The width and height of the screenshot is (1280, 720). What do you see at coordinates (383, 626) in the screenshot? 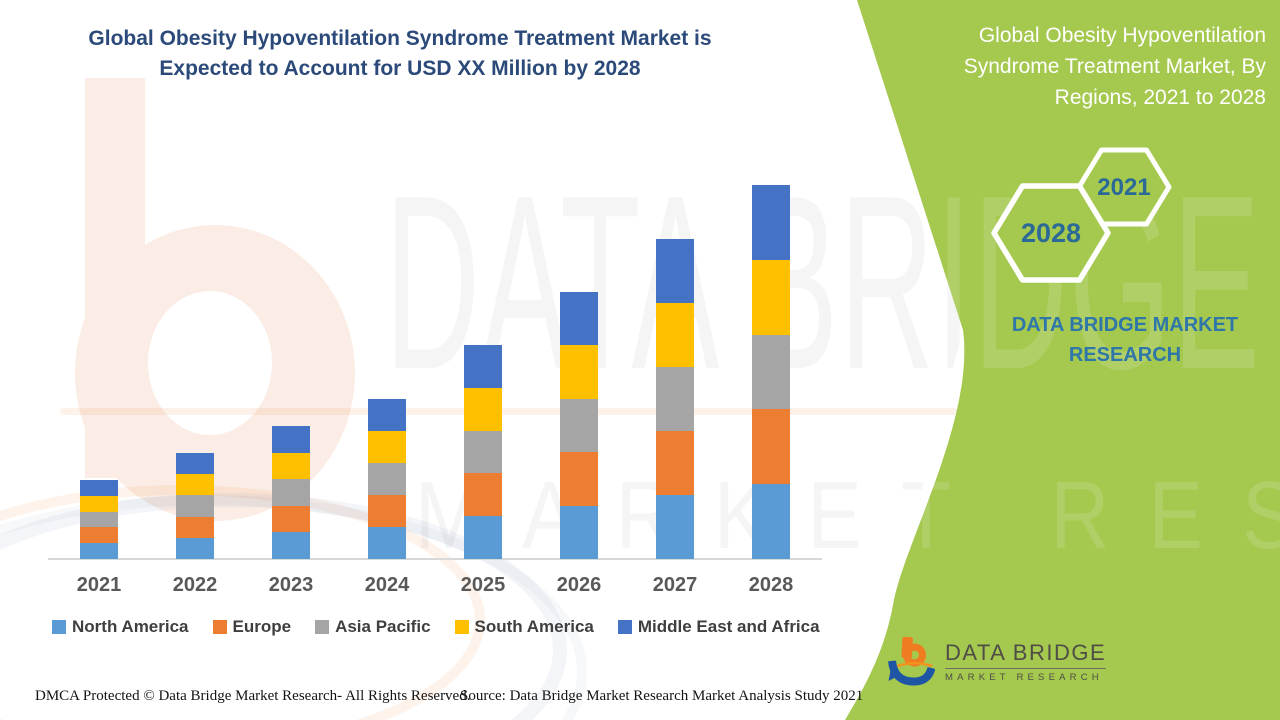
I see `legend-label: Asia Pacific` at bounding box center [383, 626].